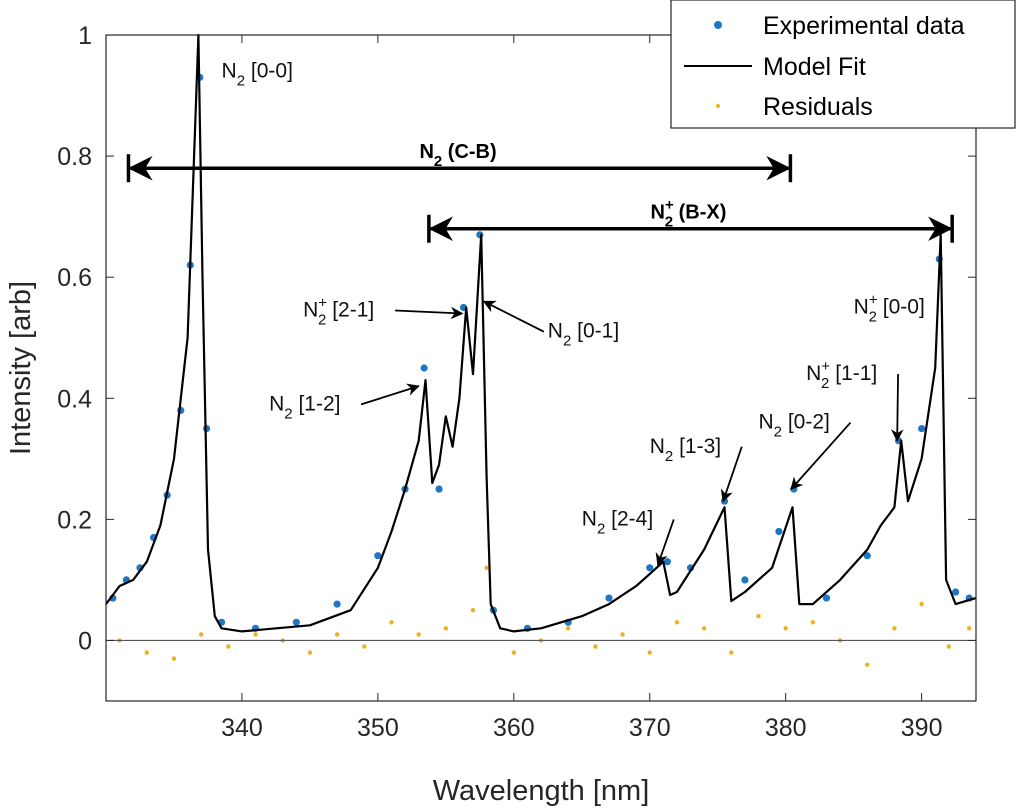 Image resolution: width=1025 pixels, height=809 pixels. Describe the element at coordinates (794, 426) in the screenshot. I see `peak-label: N2 [0-2]` at that location.